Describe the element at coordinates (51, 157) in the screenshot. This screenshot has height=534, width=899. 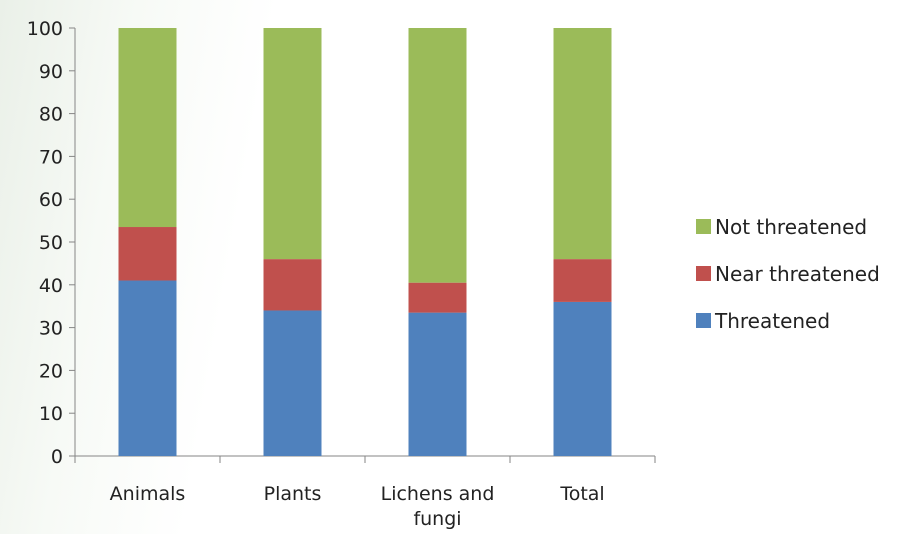
I see `y-tick-label: 70` at that location.